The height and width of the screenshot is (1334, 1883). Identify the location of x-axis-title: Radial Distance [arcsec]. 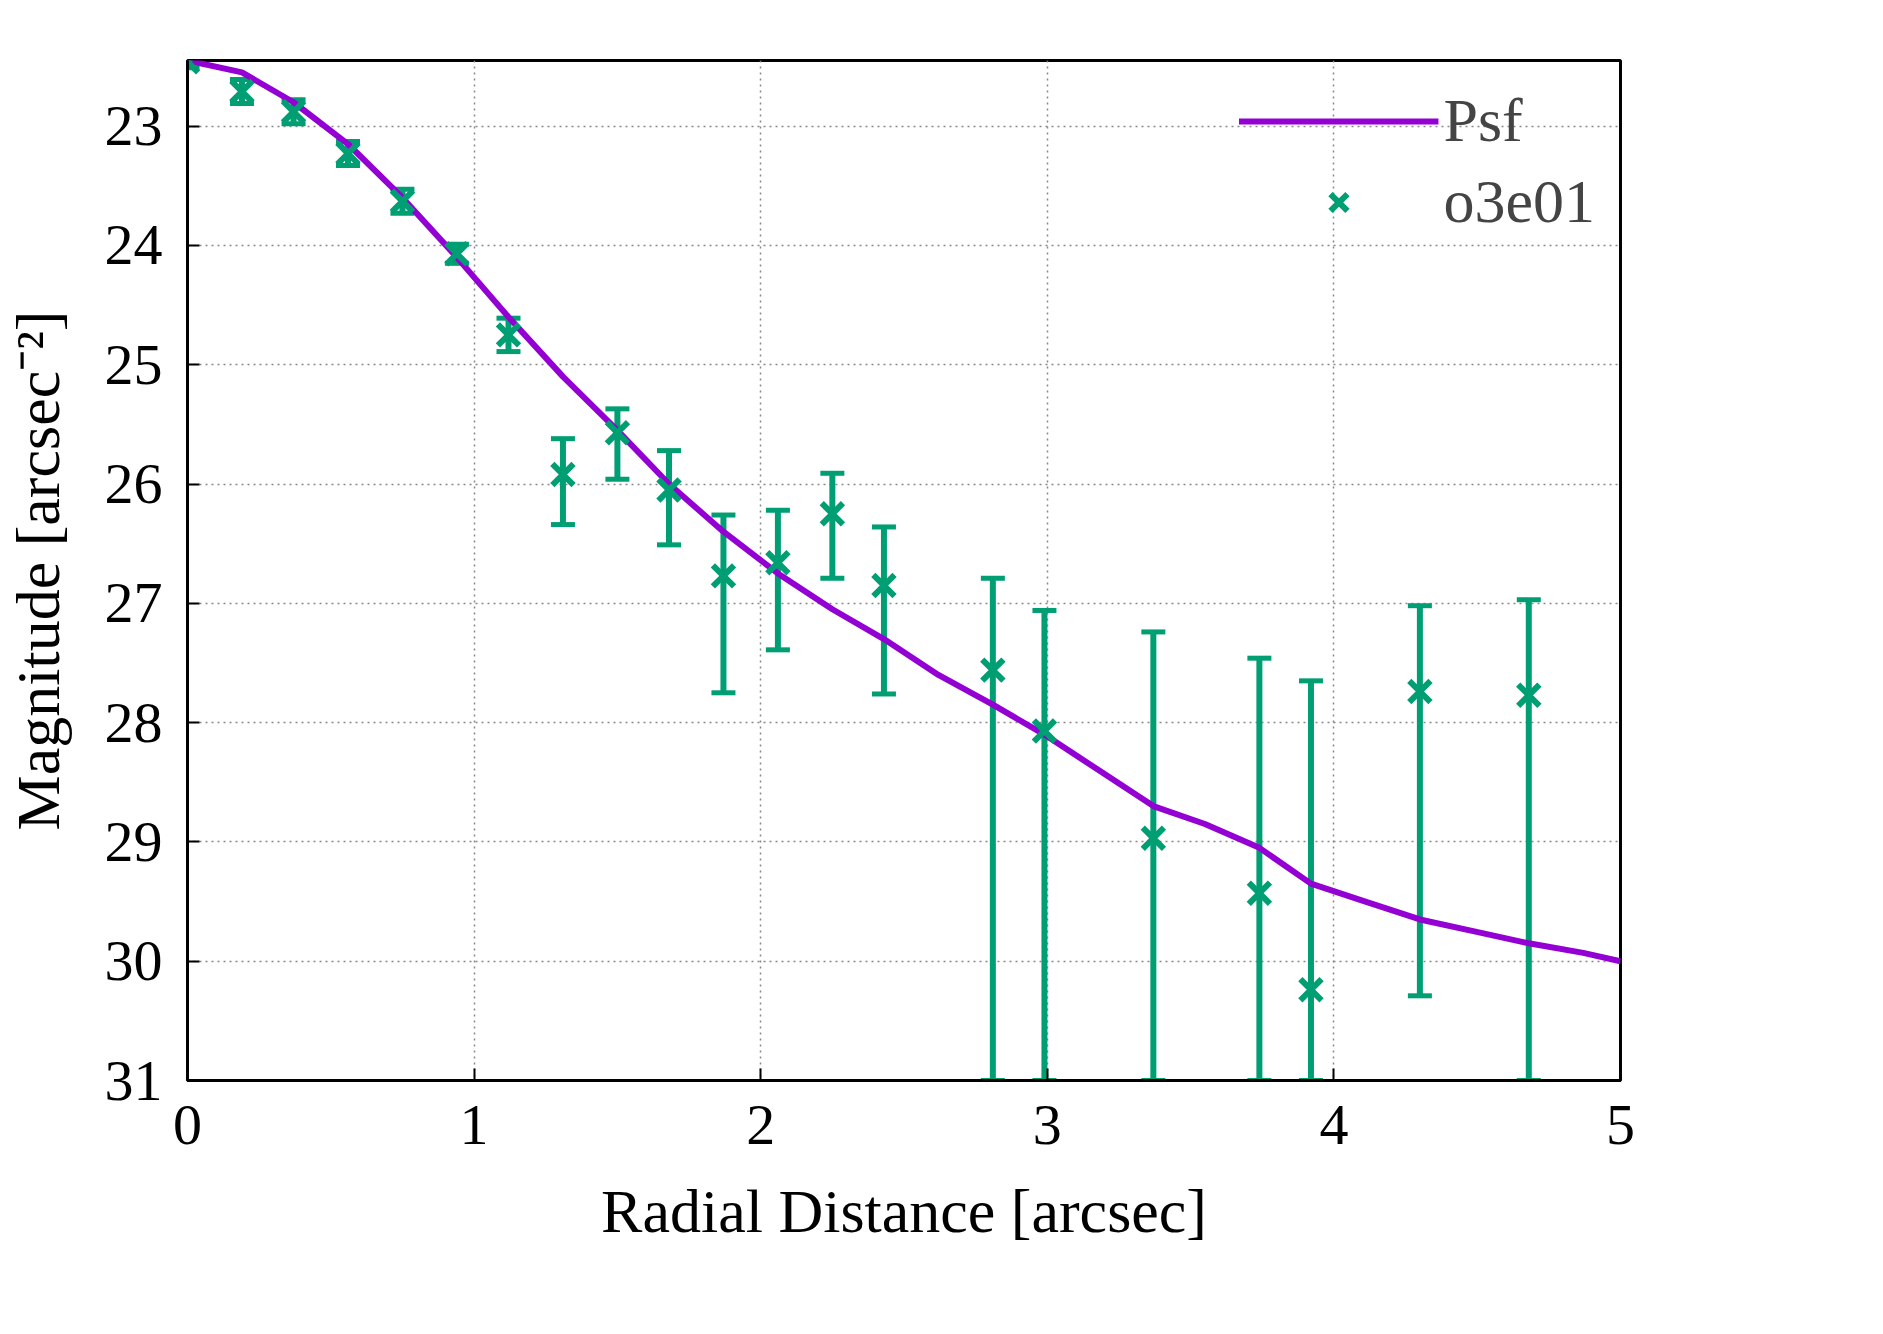
(904, 1210).